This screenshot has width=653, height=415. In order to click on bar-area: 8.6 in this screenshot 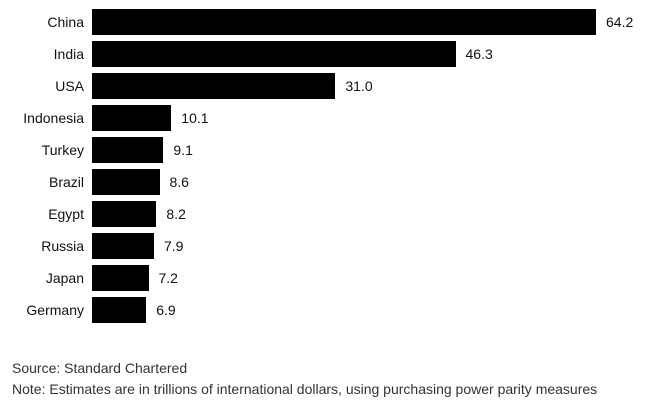, I will do `click(372, 182)`.